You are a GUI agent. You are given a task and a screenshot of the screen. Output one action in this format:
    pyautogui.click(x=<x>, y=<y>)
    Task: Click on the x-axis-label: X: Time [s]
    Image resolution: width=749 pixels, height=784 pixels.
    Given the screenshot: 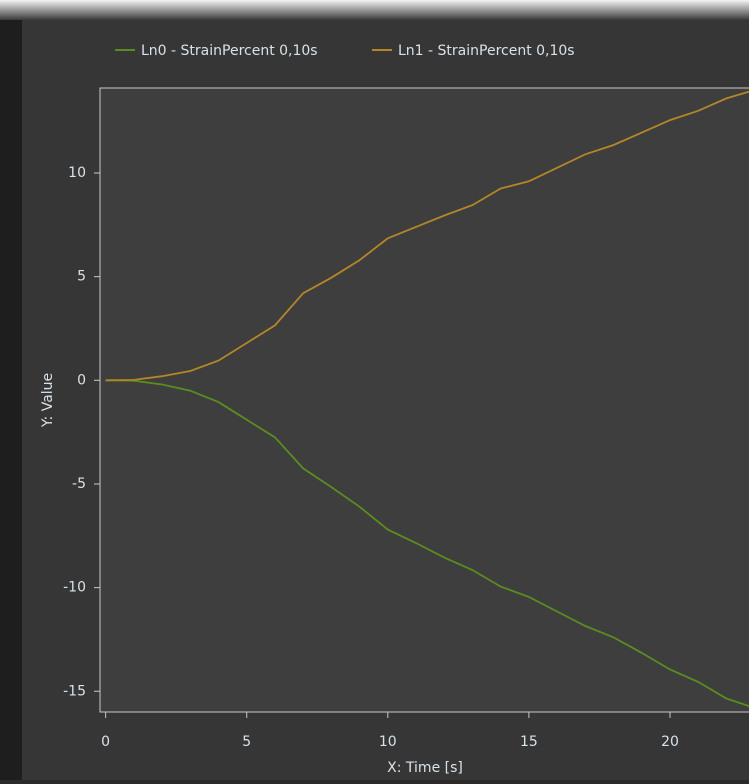 What is the action you would take?
    pyautogui.click(x=425, y=768)
    